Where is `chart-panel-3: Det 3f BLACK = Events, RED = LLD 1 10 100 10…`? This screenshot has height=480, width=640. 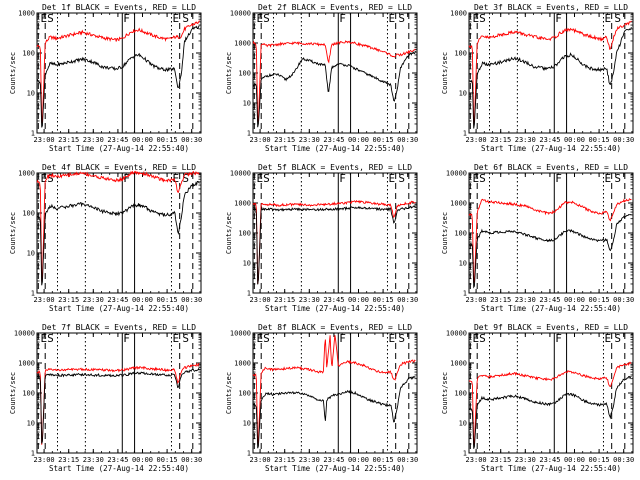
chart-panel-3: Det 3f BLACK = Events, RED = LLD 1 10 100 10… is located at coordinates (537, 78).